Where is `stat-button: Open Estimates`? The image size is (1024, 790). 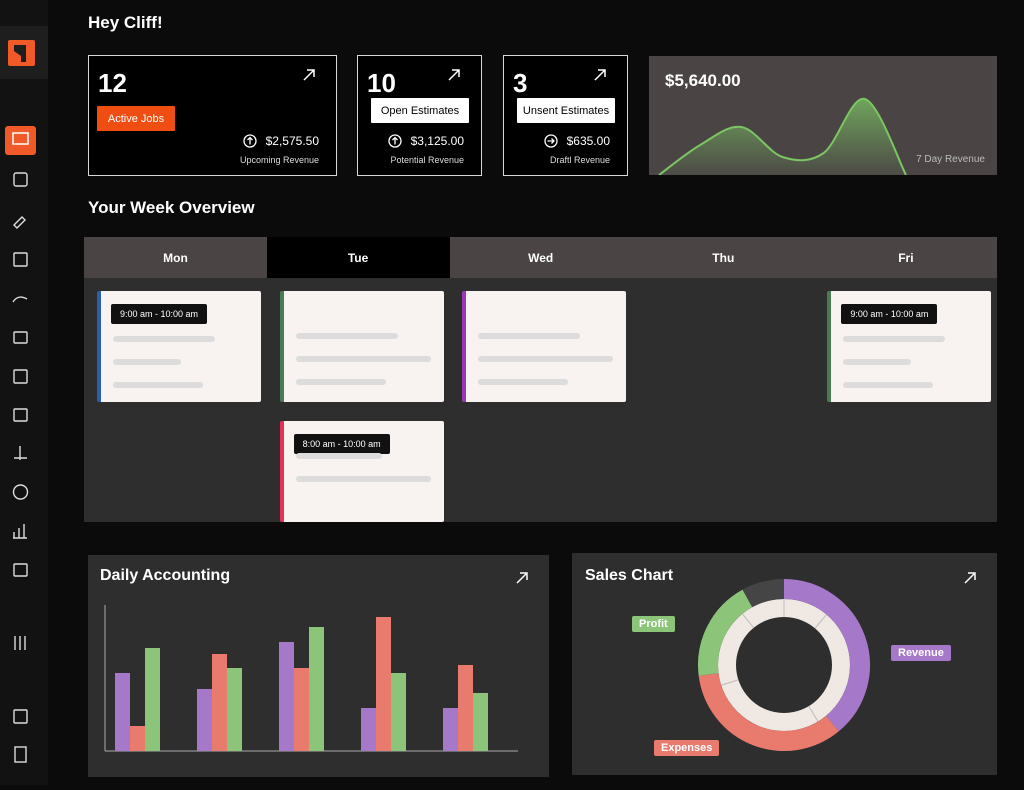
stat-button: Open Estimates is located at coordinates (420, 110).